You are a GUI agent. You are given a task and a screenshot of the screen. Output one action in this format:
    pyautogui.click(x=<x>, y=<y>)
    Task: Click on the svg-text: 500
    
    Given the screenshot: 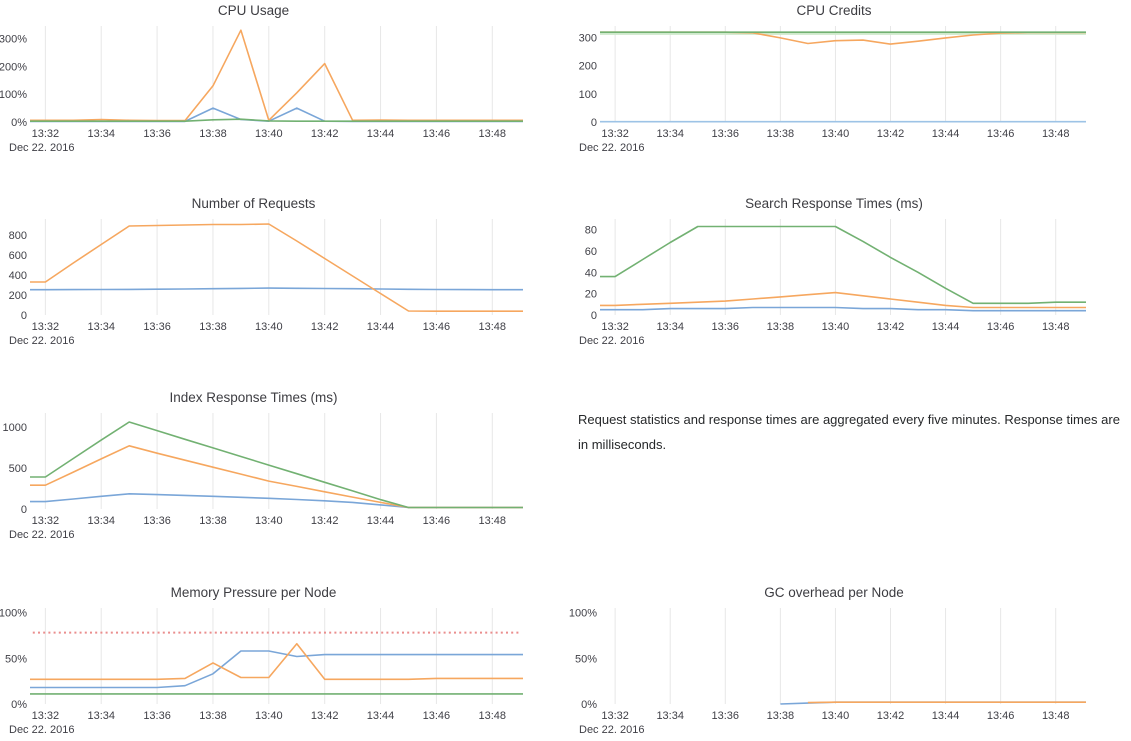 What is the action you would take?
    pyautogui.click(x=18, y=469)
    